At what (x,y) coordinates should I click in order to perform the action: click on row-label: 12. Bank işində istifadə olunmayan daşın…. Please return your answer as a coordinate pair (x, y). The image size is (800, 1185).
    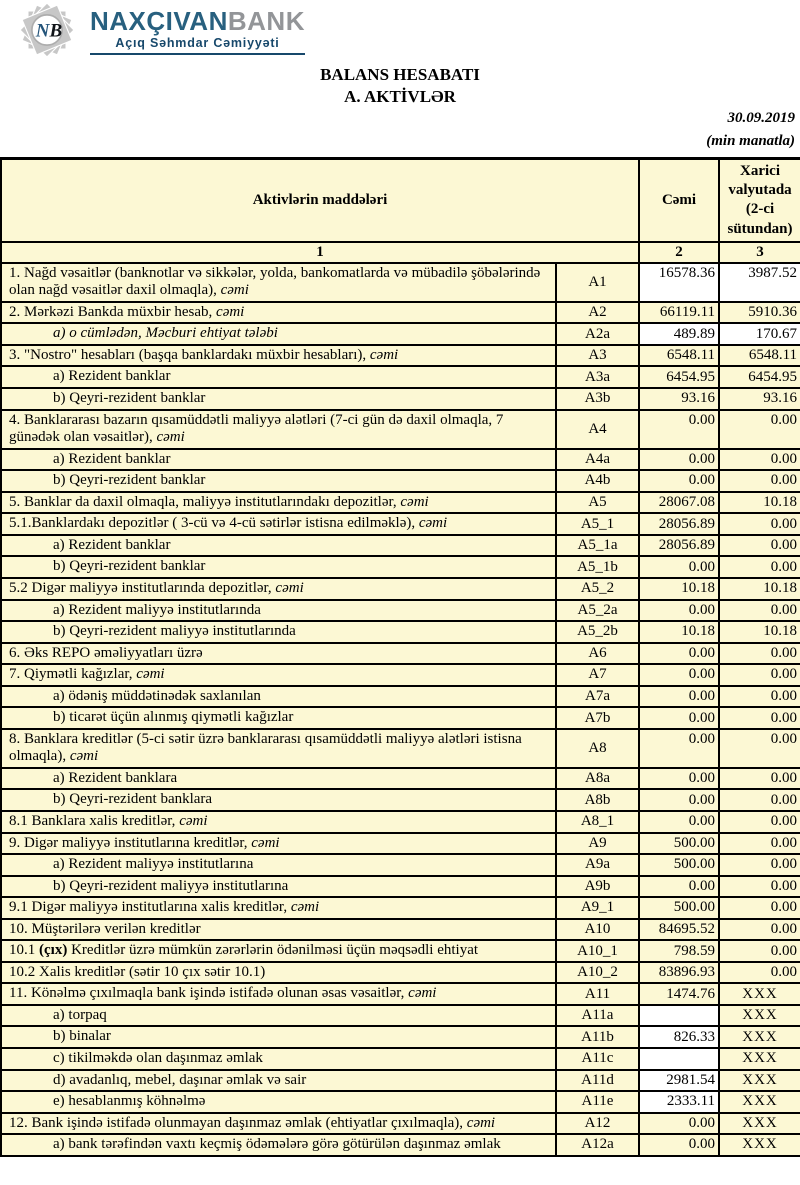
    Looking at the image, I should click on (278, 1123).